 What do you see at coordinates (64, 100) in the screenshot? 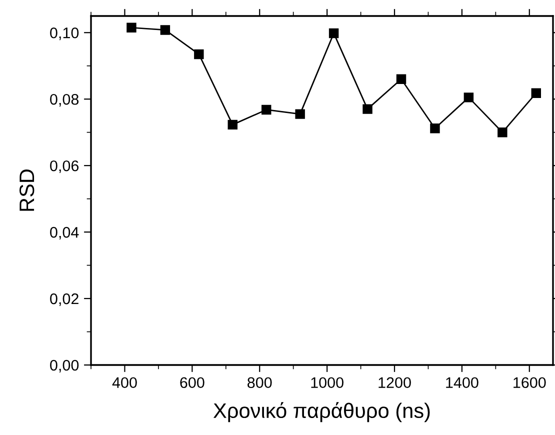
I see `y-tick-label: 0,08` at bounding box center [64, 100].